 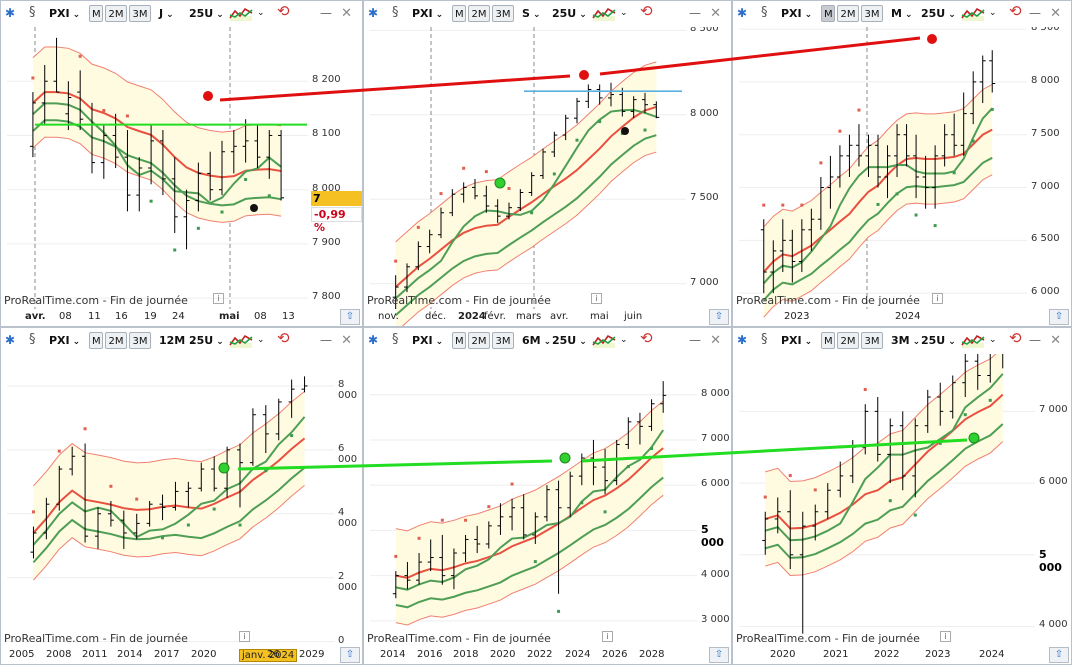 What do you see at coordinates (536, 340) in the screenshot?
I see `period-dropdown: 6M ⌄` at bounding box center [536, 340].